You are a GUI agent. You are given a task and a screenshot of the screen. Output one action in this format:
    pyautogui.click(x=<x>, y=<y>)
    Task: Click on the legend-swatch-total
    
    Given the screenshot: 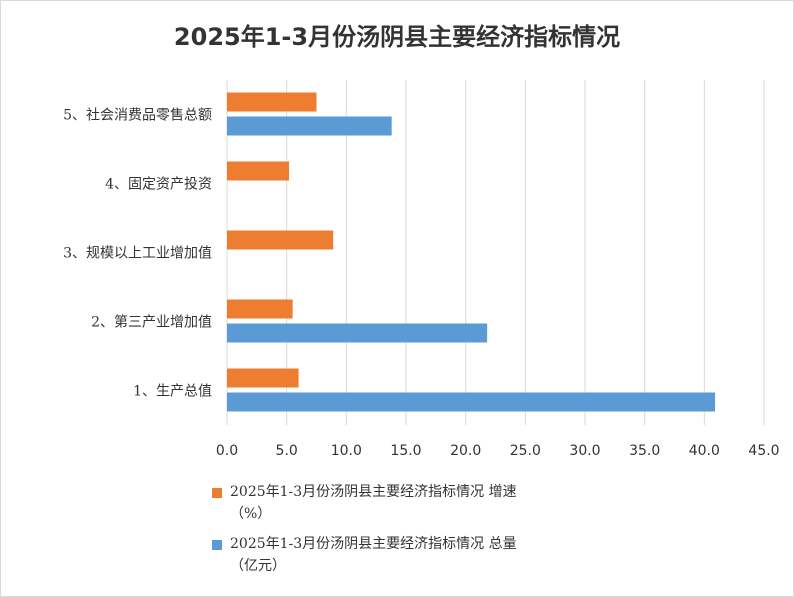 What is the action you would take?
    pyautogui.click(x=217, y=545)
    